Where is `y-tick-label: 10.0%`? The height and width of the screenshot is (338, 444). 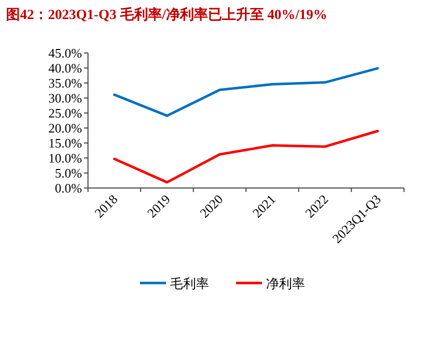
y-tick-label: 10.0% is located at coordinates (65, 158).